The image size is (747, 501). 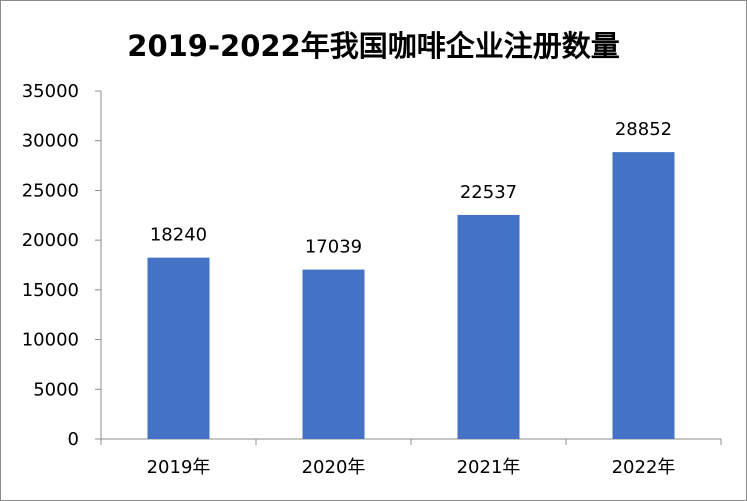 What do you see at coordinates (56, 389) in the screenshot?
I see `y-tick-label: 5000` at bounding box center [56, 389].